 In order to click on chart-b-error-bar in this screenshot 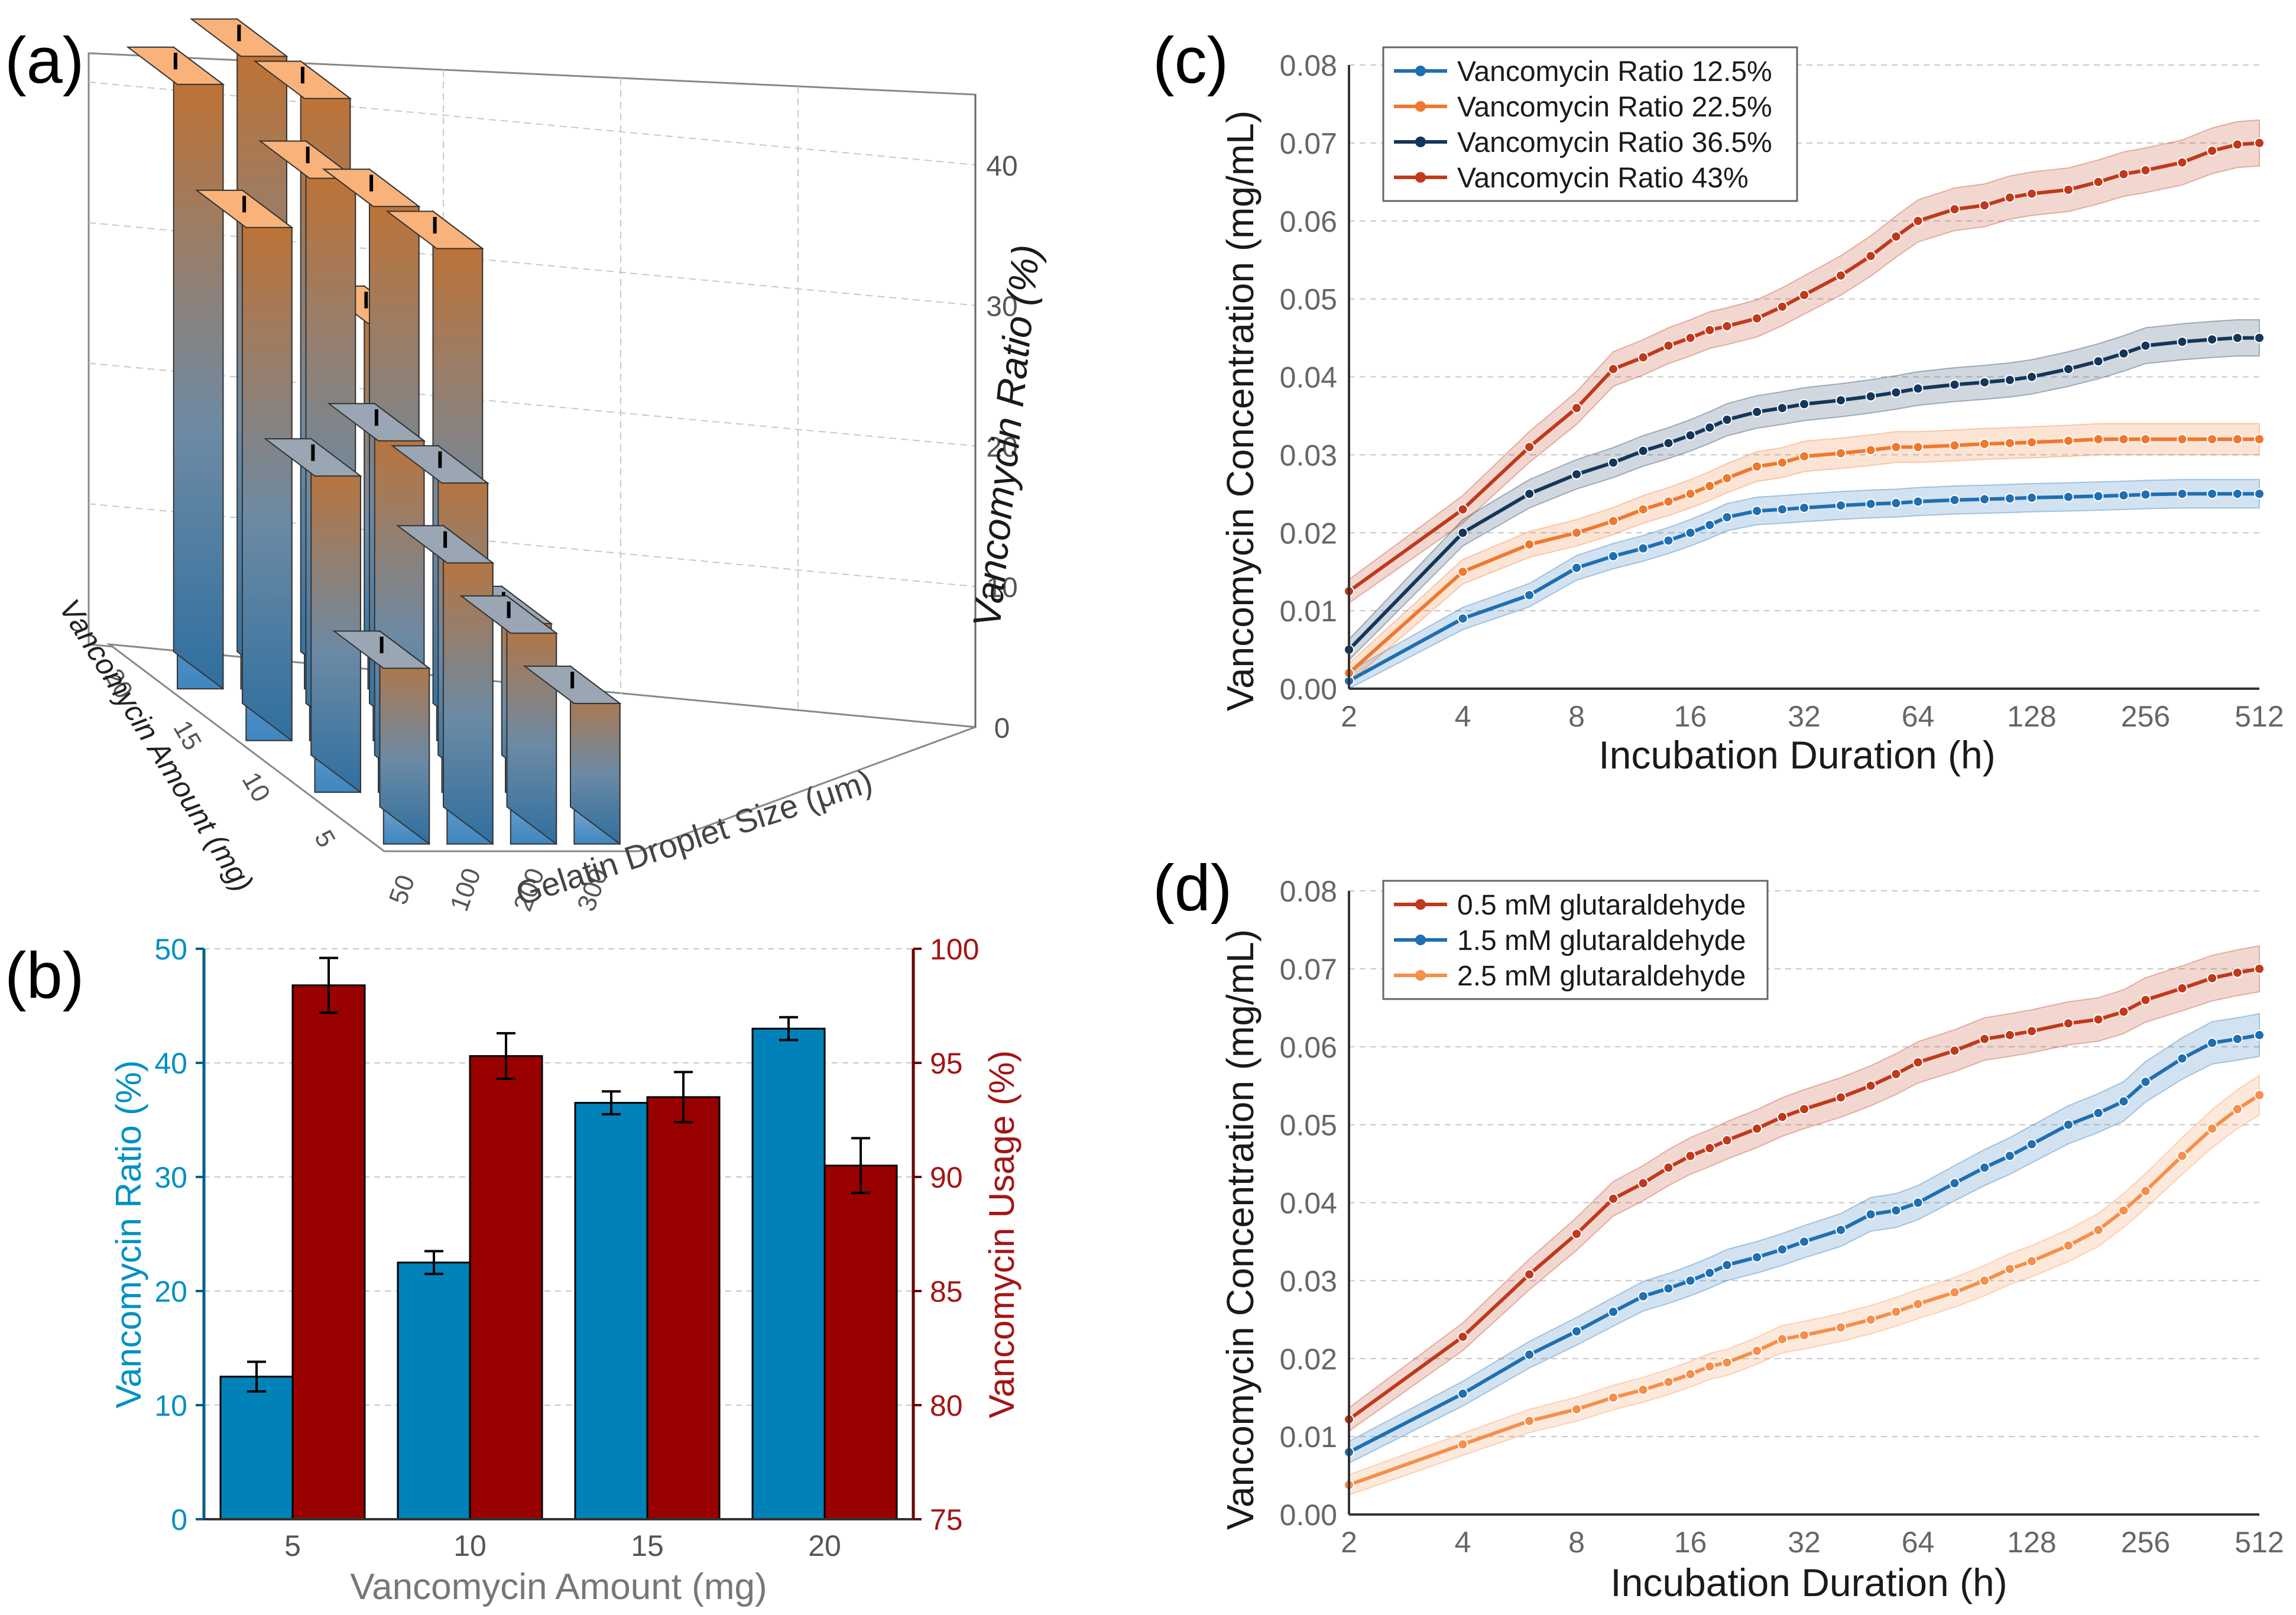, I will do `click(506, 1056)`.